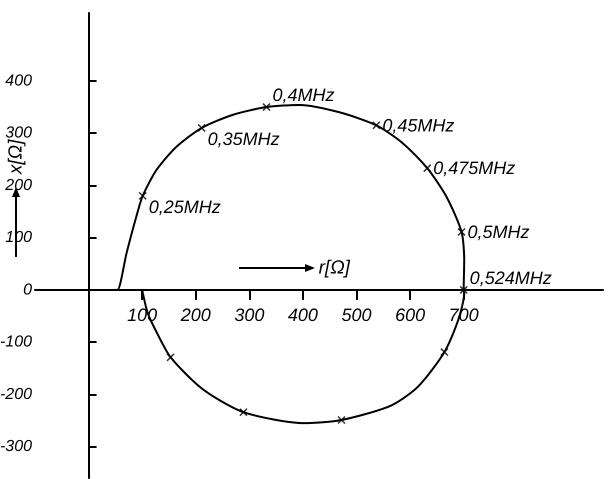  What do you see at coordinates (184, 206) in the screenshot?
I see `annotation: 0,25MHz` at bounding box center [184, 206].